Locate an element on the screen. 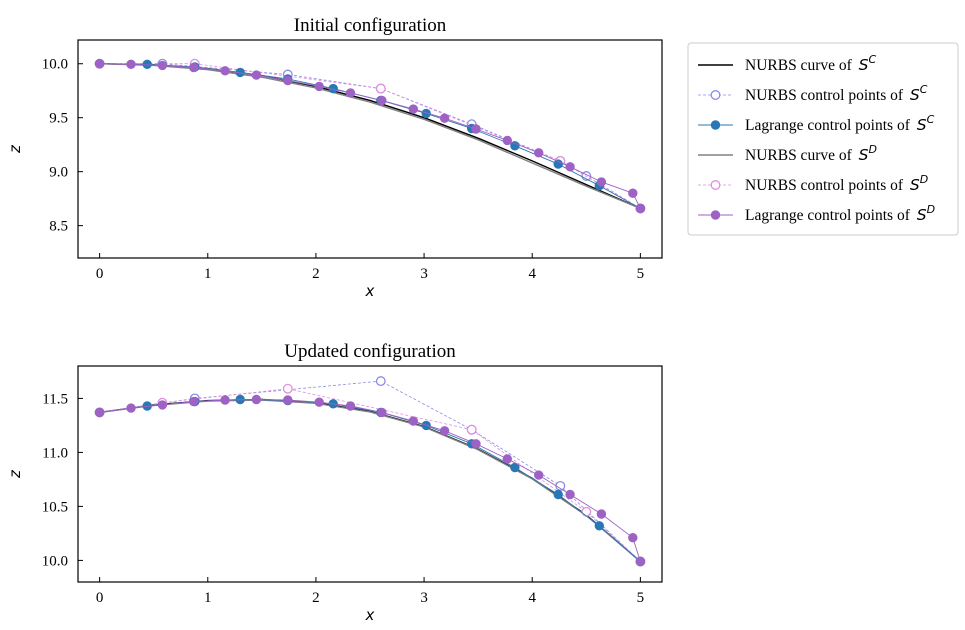 This screenshot has width=965, height=630. legend-entry: NURBS control points of SC is located at coordinates (813, 93).